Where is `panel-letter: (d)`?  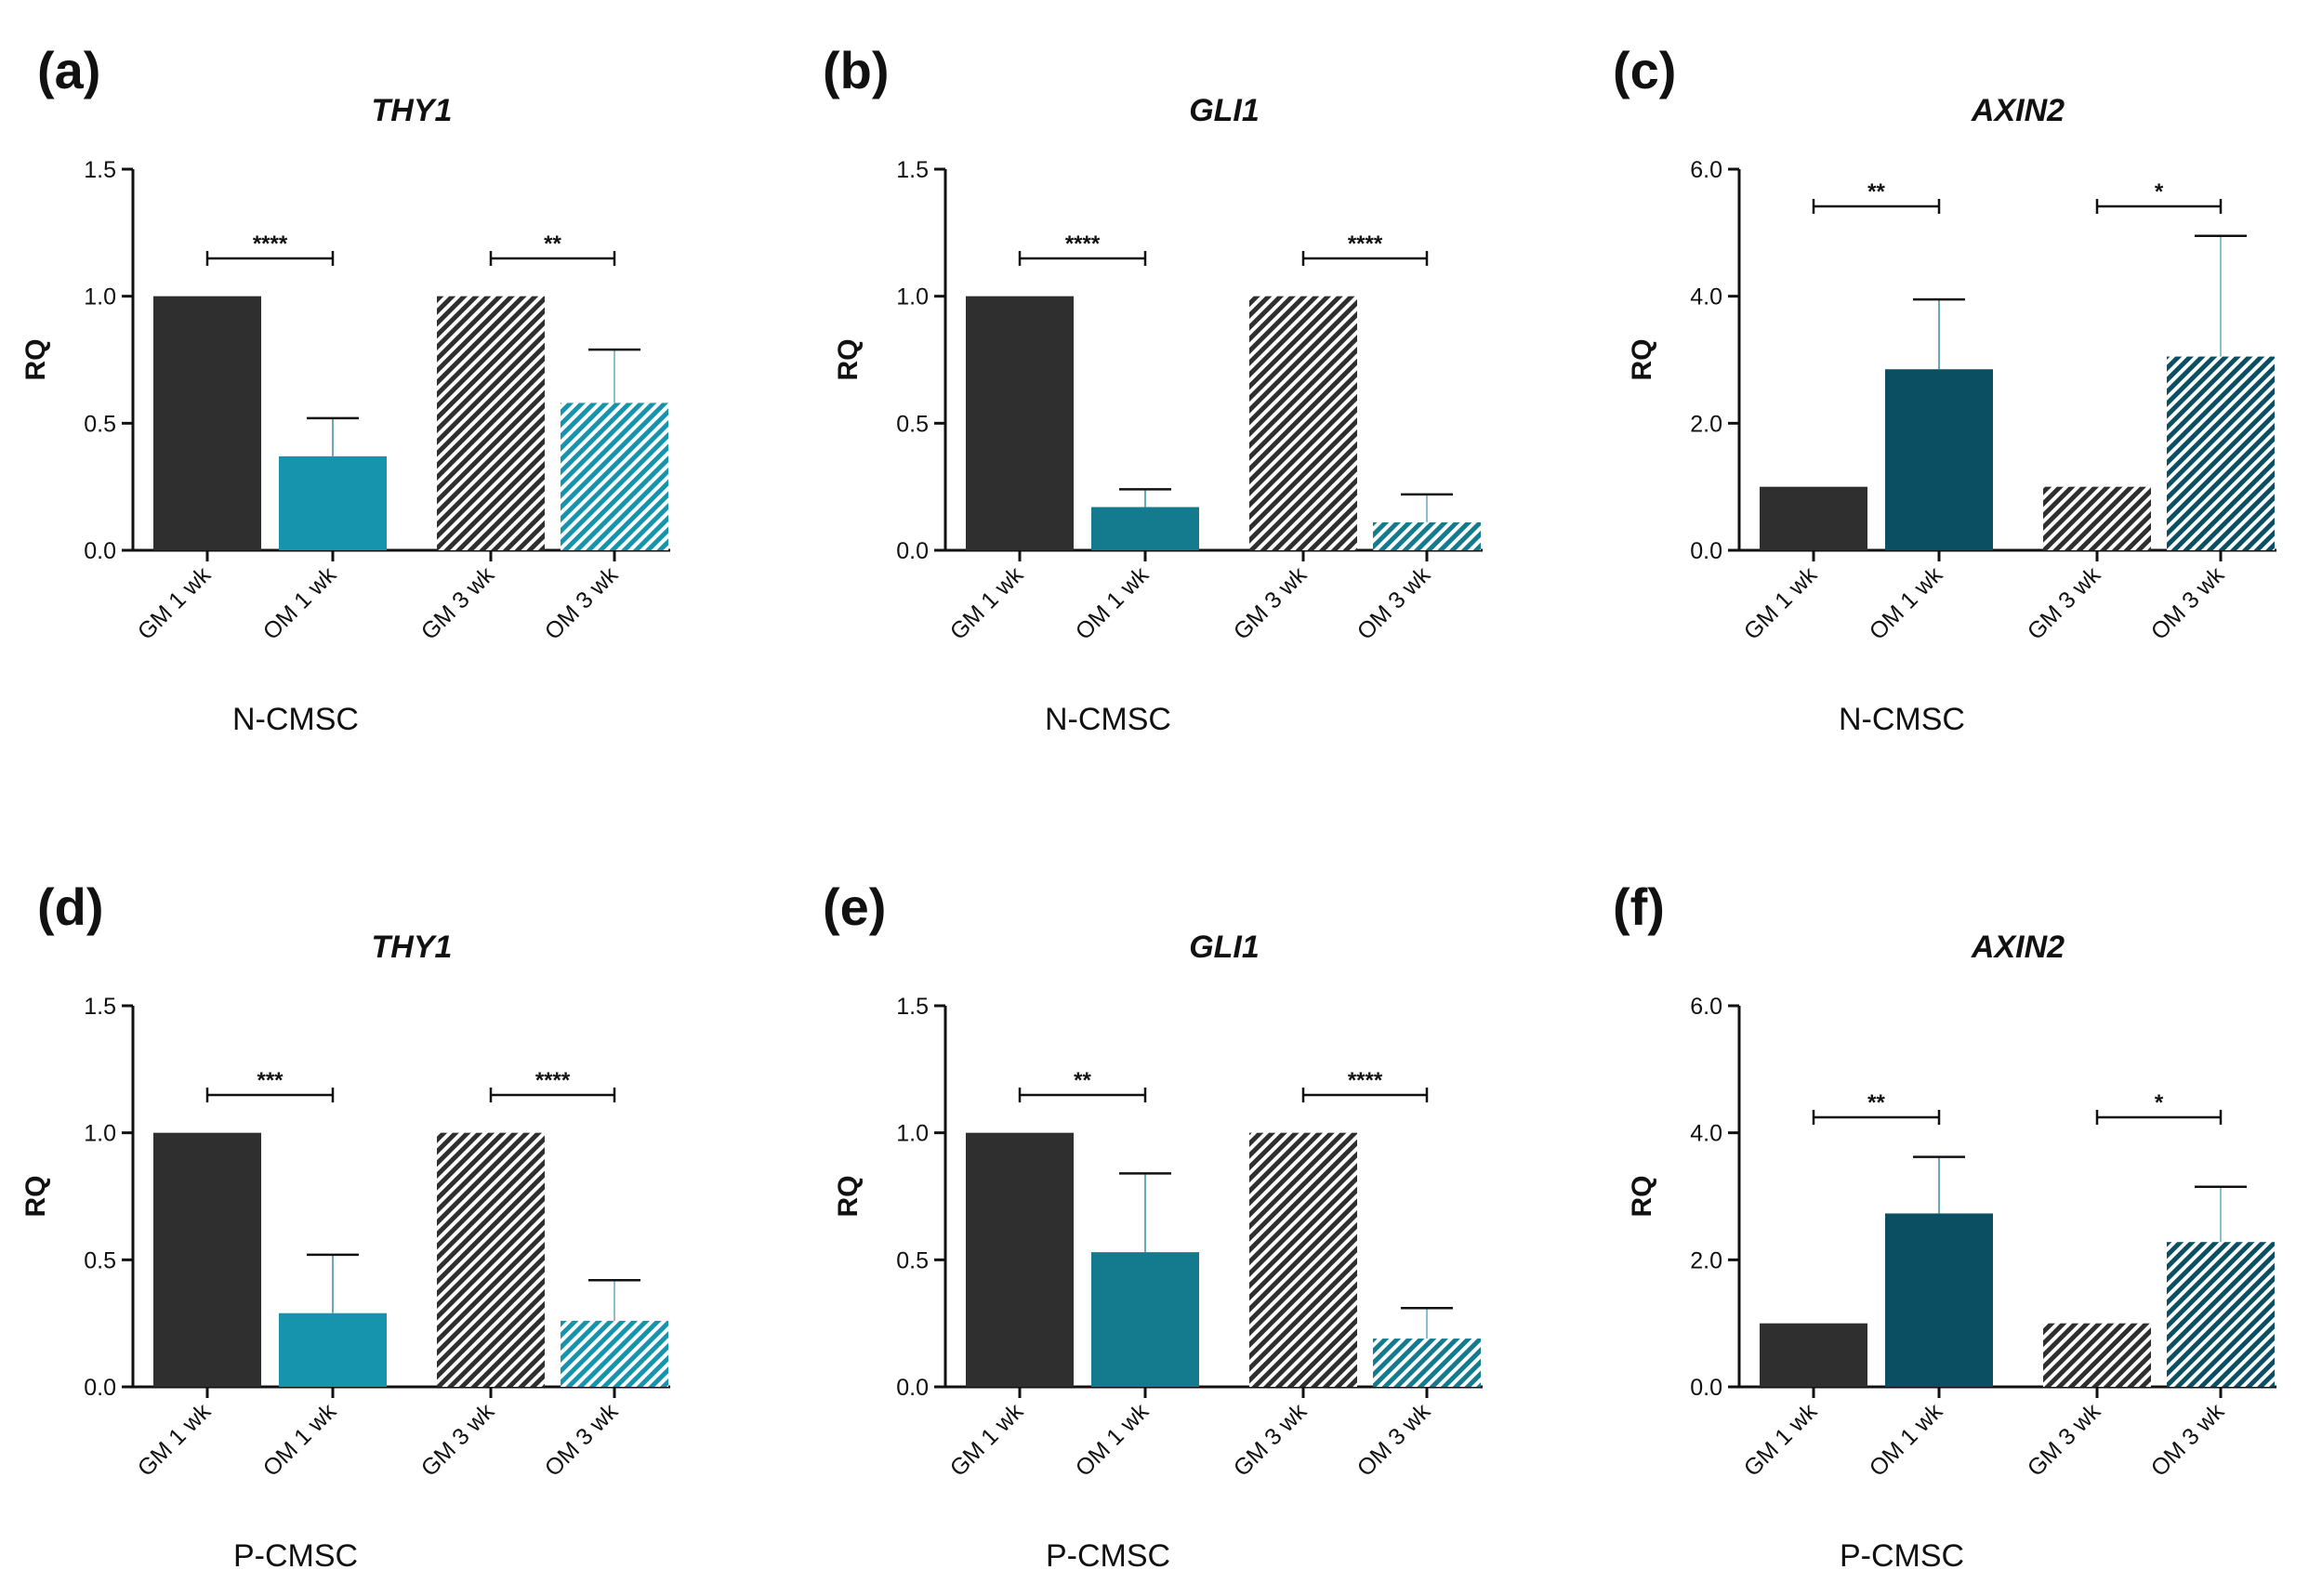 panel-letter: (d) is located at coordinates (70, 907).